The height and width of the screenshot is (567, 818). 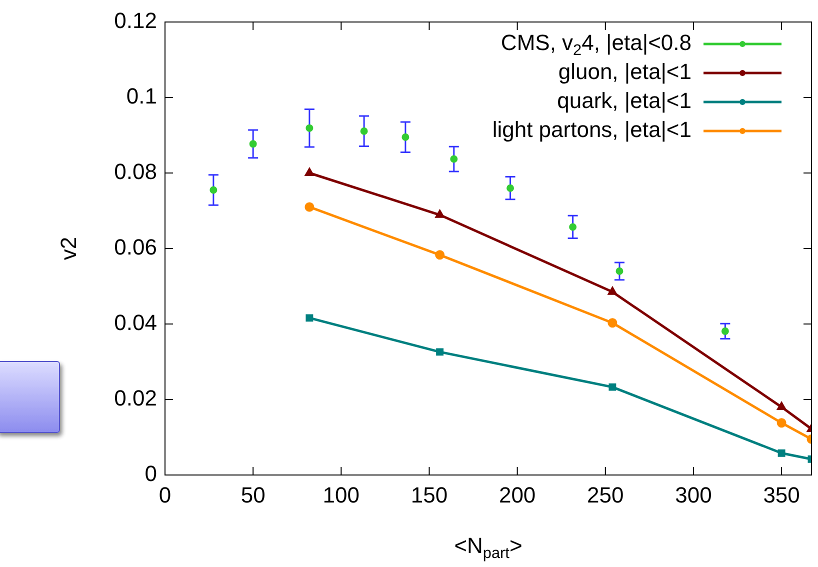 I want to click on x-tick-label: 200, so click(x=517, y=495).